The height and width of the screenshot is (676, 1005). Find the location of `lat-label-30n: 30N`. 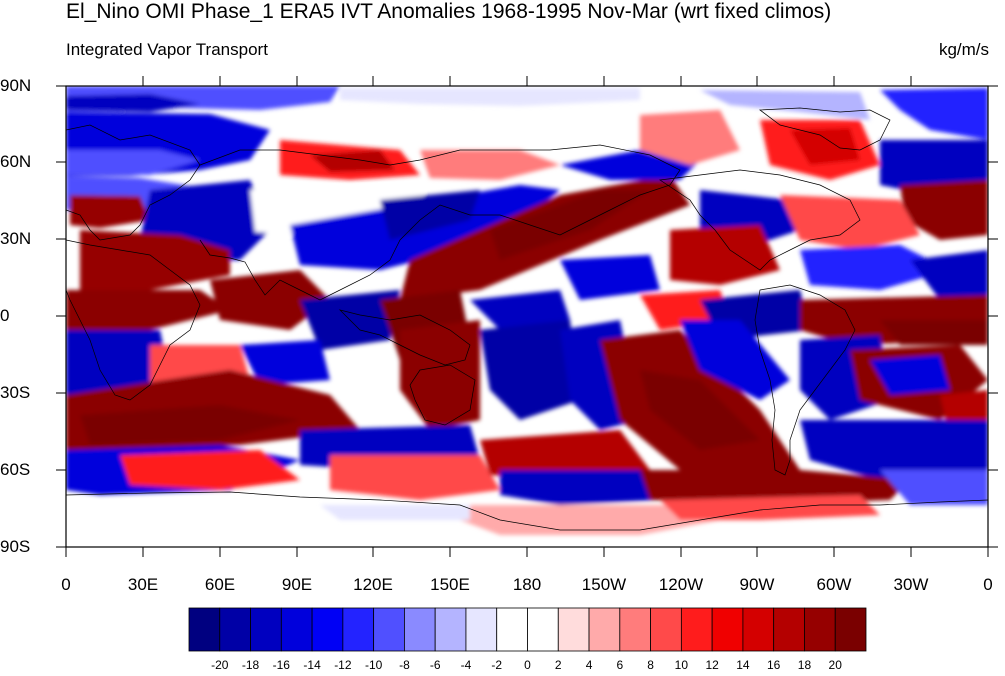

lat-label-30n: 30N is located at coordinates (16, 238).